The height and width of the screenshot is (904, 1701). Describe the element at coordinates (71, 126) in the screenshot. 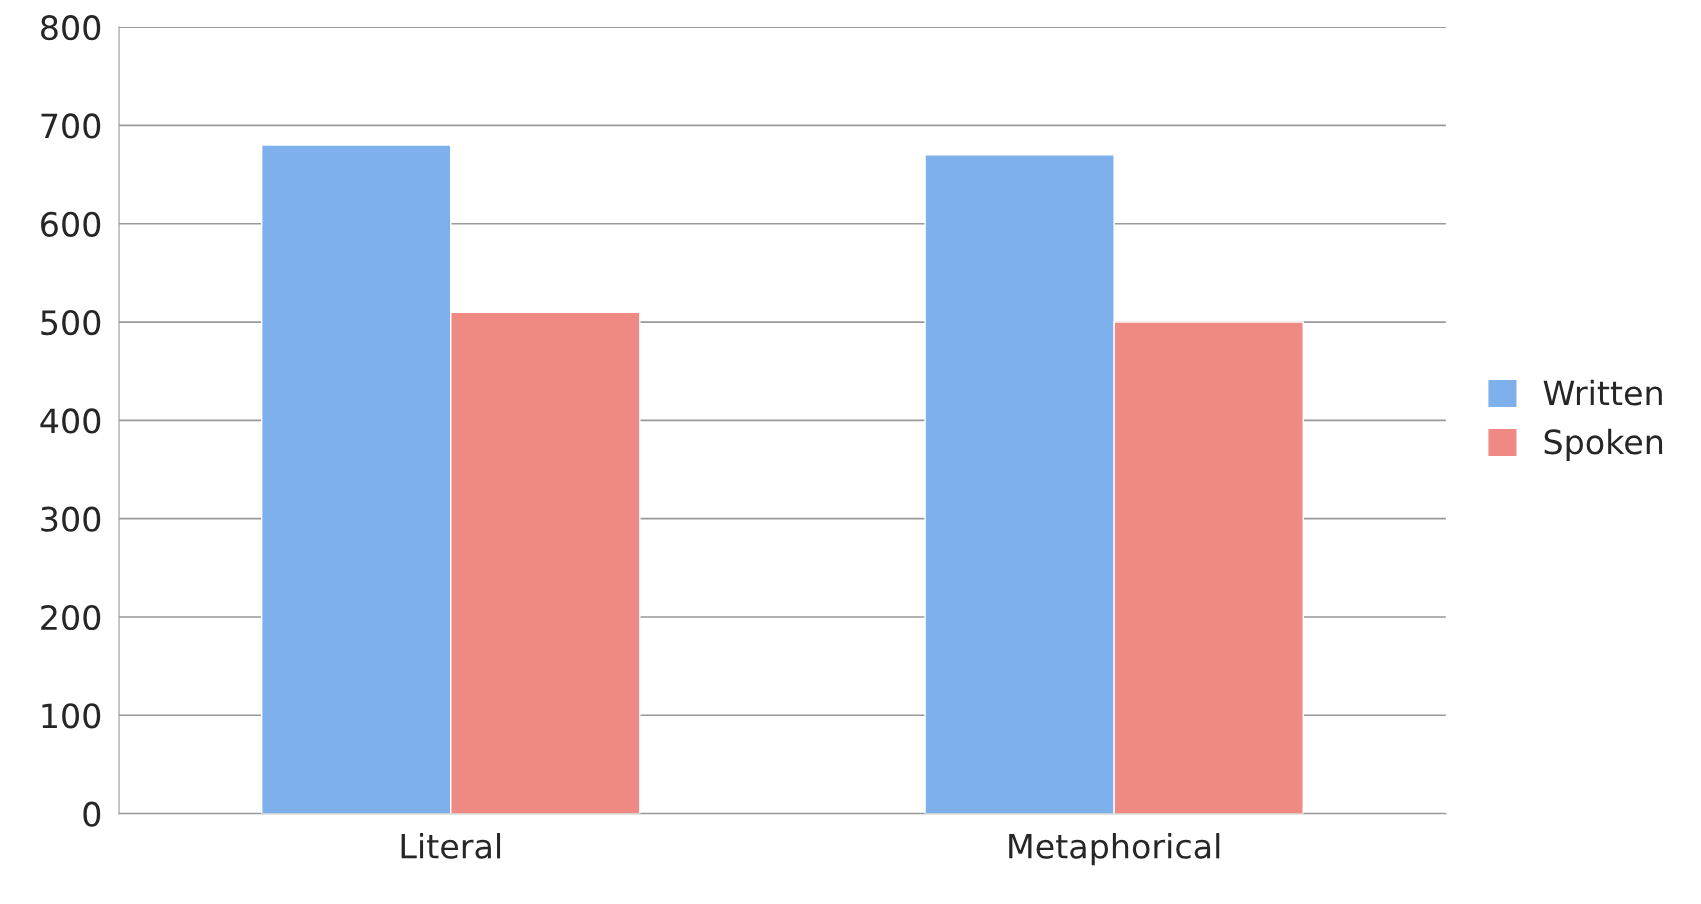

I see `y-tick-label: 700` at that location.